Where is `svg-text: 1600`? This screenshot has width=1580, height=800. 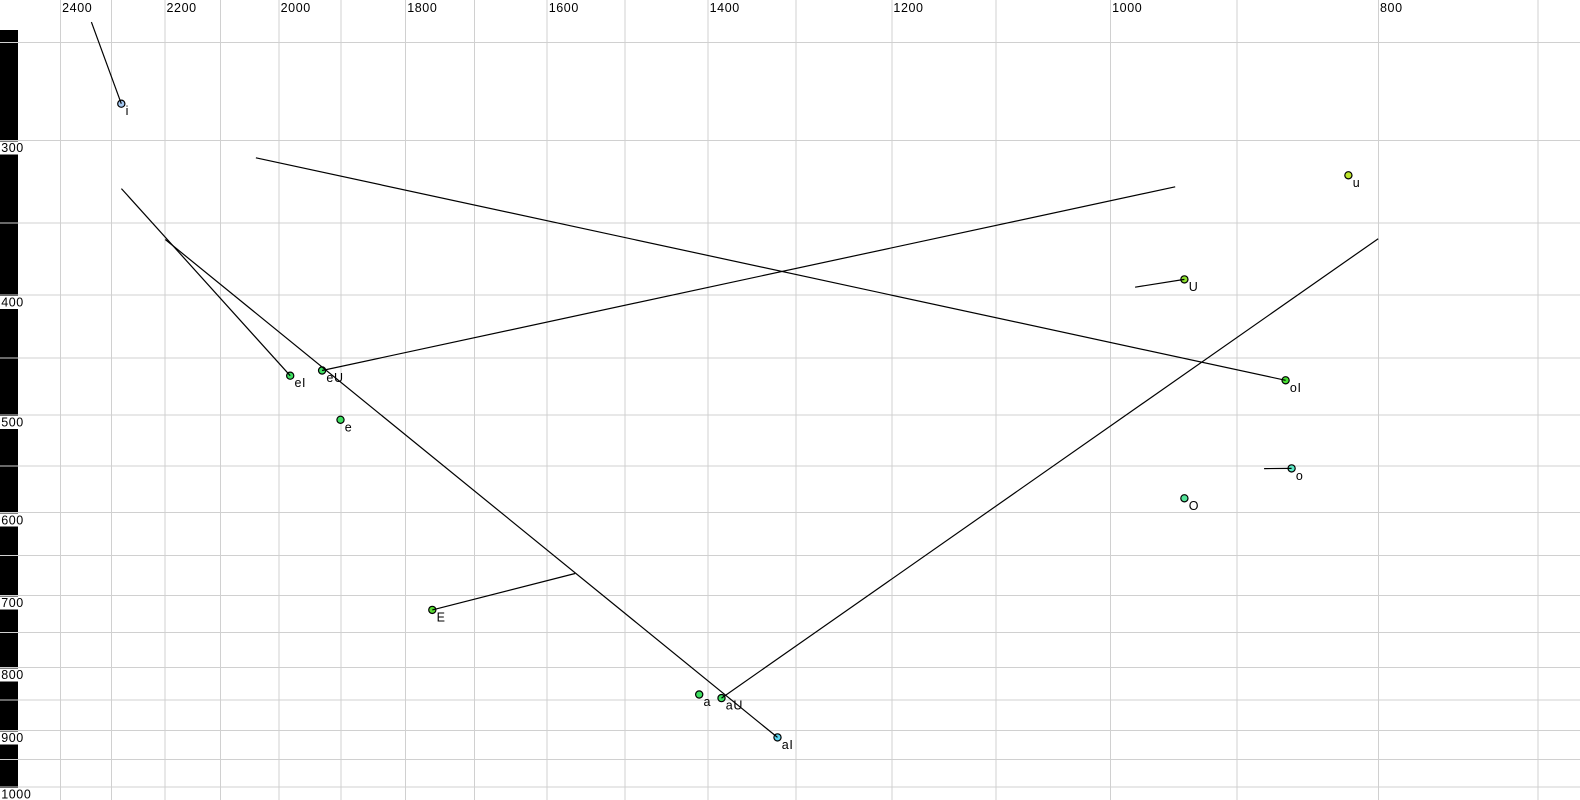
svg-text: 1600 is located at coordinates (564, 8).